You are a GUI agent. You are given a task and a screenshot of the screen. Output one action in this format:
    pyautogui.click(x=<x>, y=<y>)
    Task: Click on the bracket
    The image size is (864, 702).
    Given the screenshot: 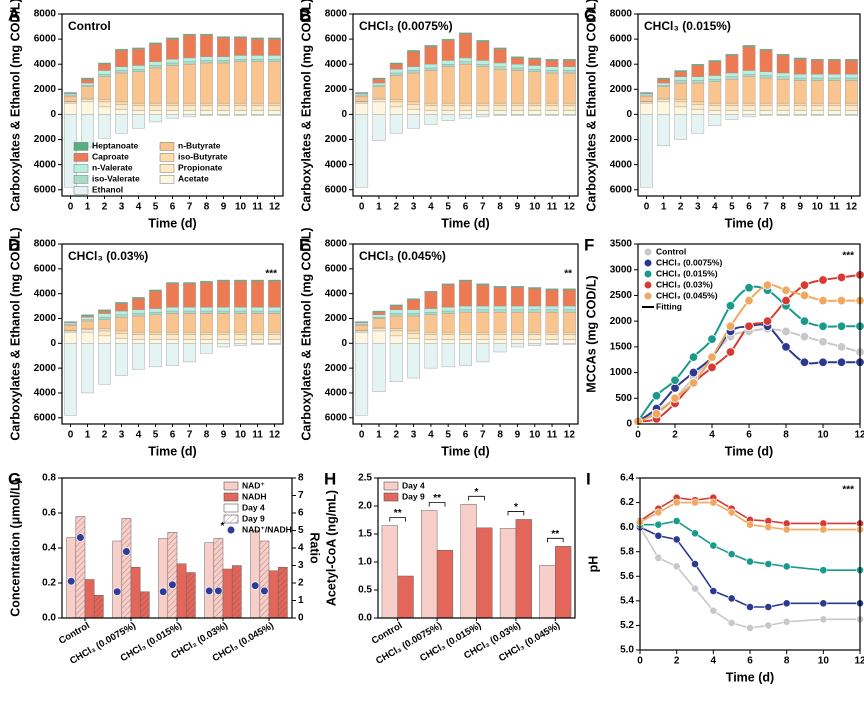 What is the action you would take?
    pyautogui.click(x=397, y=519)
    